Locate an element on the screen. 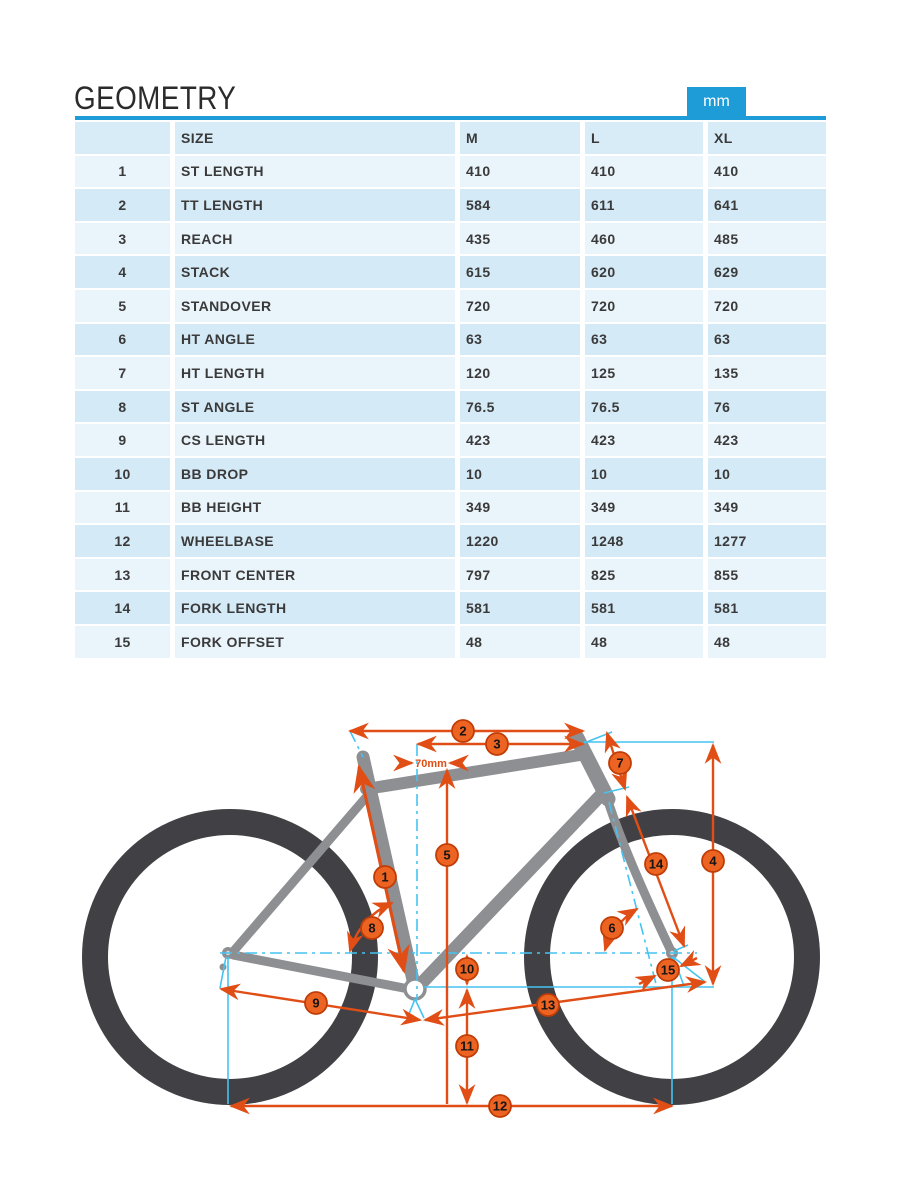 Image resolution: width=900 pixels, height=1200 pixels. row-label-cell: HT LENGTH is located at coordinates (315, 373).